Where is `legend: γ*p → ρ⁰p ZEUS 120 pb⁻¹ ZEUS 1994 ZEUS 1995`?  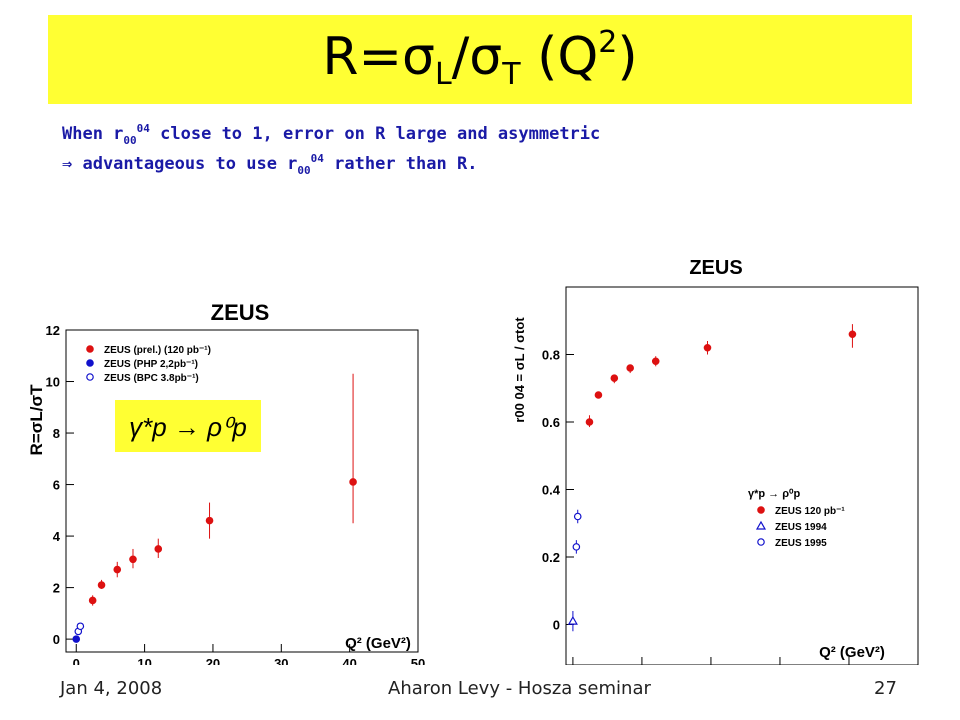
legend: γ*p → ρ⁰p ZEUS 120 pb⁻¹ ZEUS 1994 ZEUS 1995 is located at coordinates (796, 518).